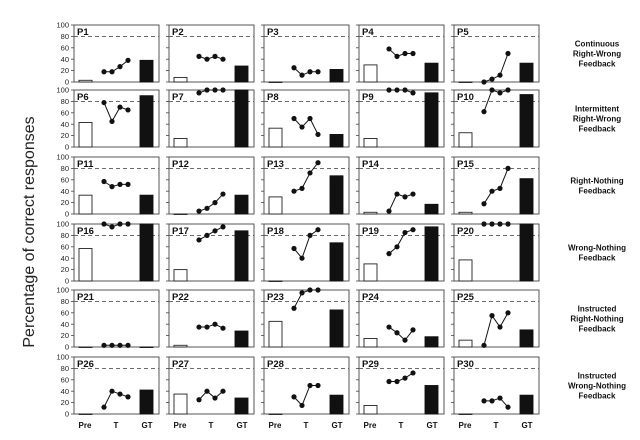 This screenshot has width=640, height=440. I want to click on panel-label: P23, so click(275, 297).